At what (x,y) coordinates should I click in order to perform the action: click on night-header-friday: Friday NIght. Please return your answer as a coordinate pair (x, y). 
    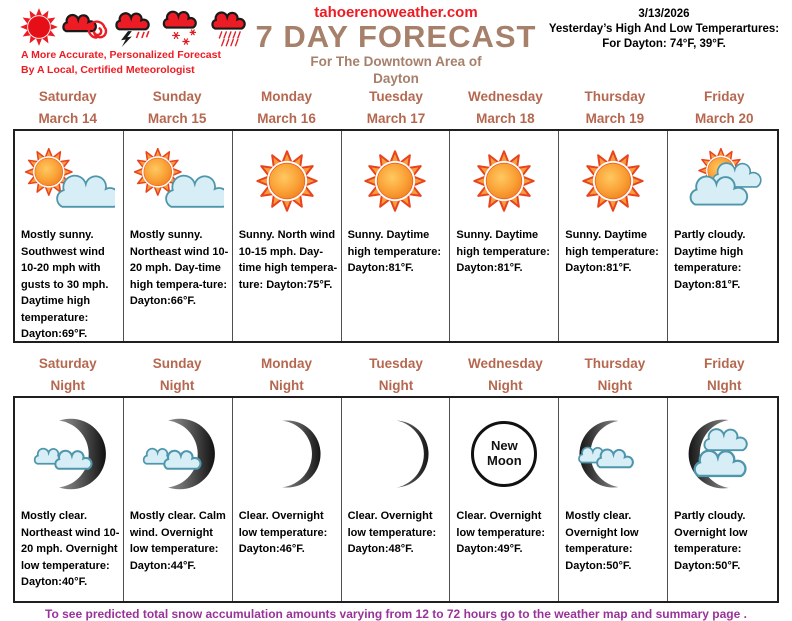
    Looking at the image, I should click on (724, 374).